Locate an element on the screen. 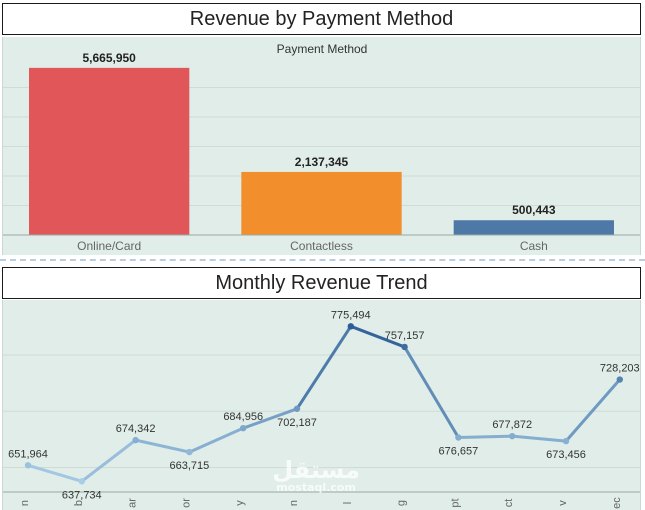 The image size is (645, 510). bar-value-label: 500,443 is located at coordinates (534, 210).